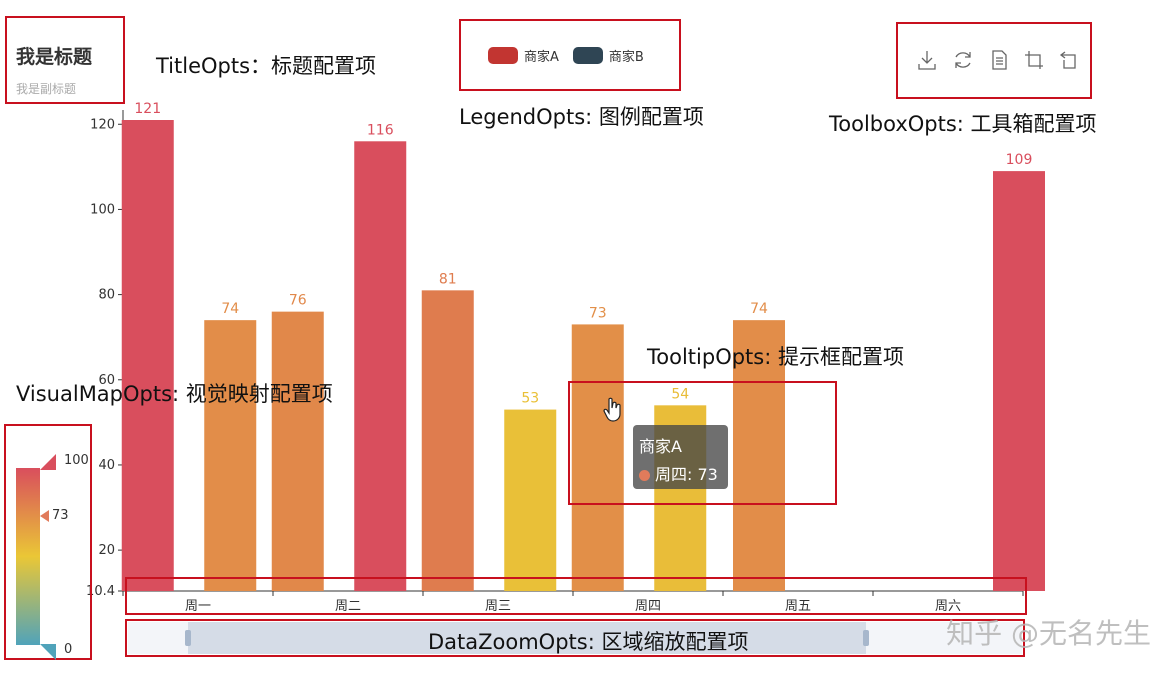 This screenshot has height=680, width=1169. Describe the element at coordinates (598, 313) in the screenshot. I see `bar-value-label: 73` at that location.